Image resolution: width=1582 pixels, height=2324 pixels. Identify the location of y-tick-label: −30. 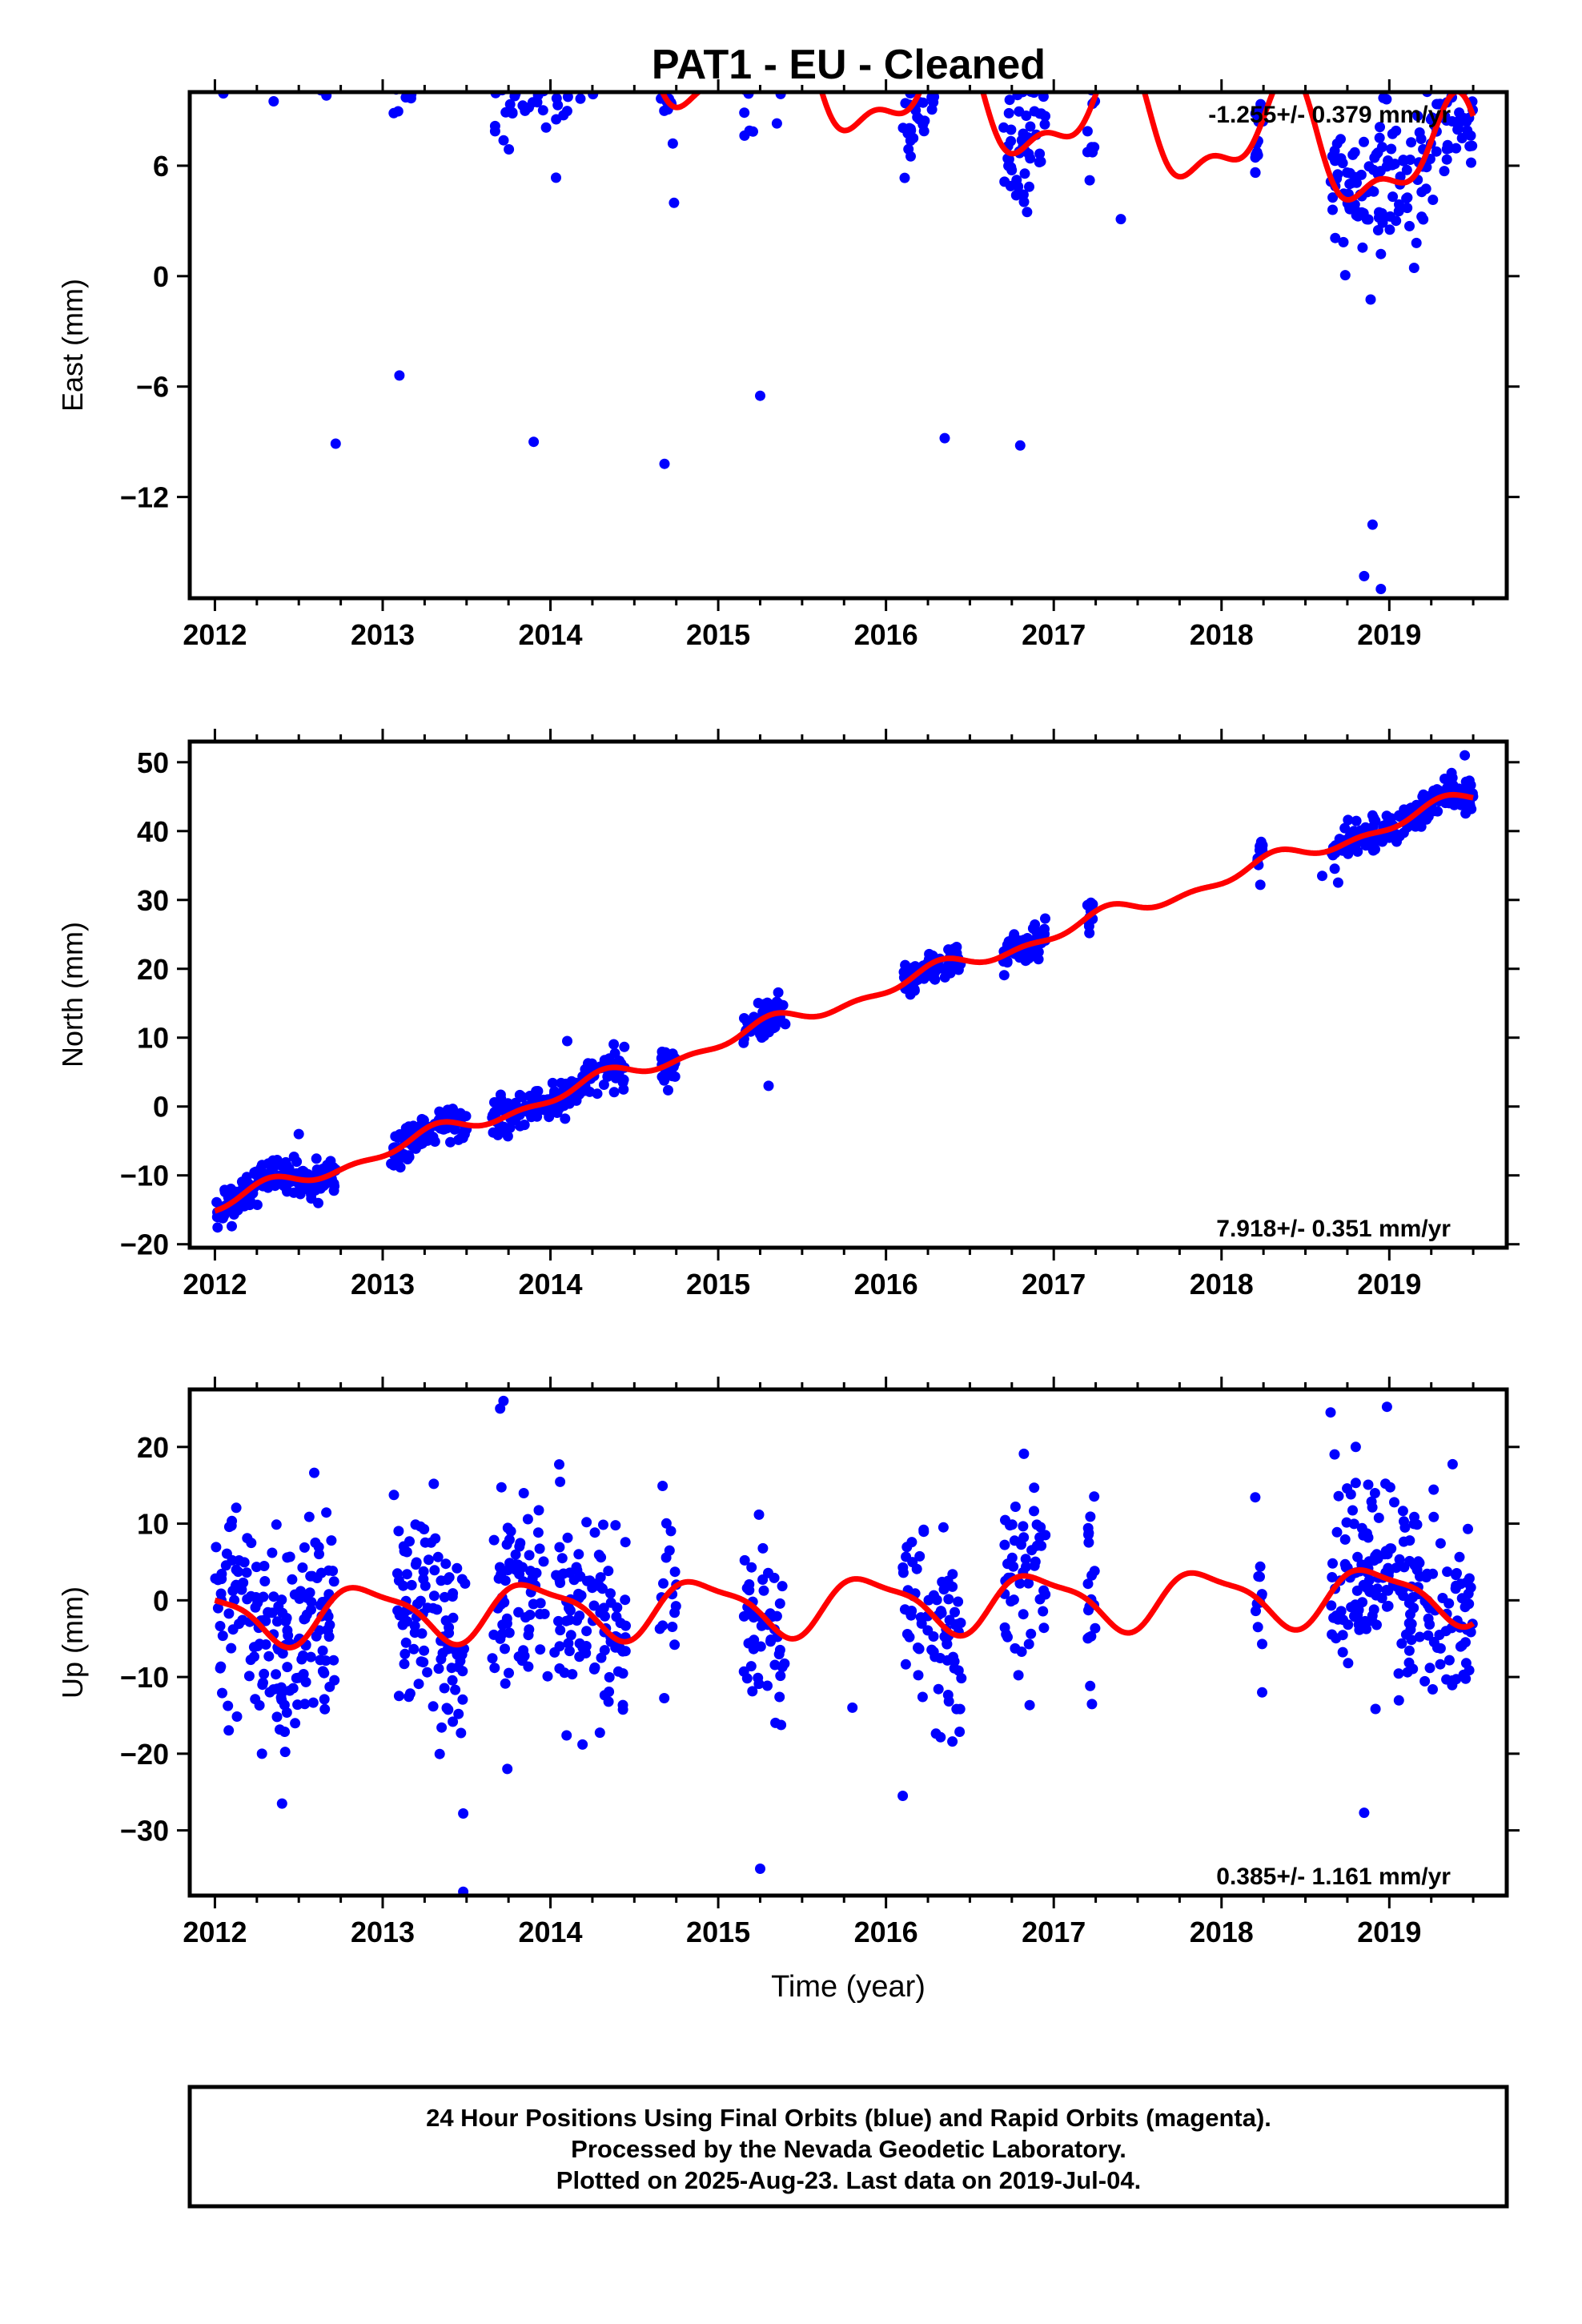
(144, 1832).